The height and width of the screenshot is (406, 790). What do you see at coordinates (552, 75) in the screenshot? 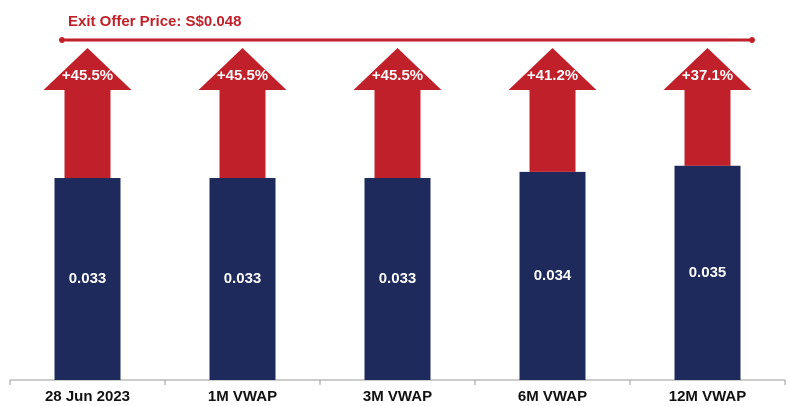
I see `premium-label: +41.2%` at bounding box center [552, 75].